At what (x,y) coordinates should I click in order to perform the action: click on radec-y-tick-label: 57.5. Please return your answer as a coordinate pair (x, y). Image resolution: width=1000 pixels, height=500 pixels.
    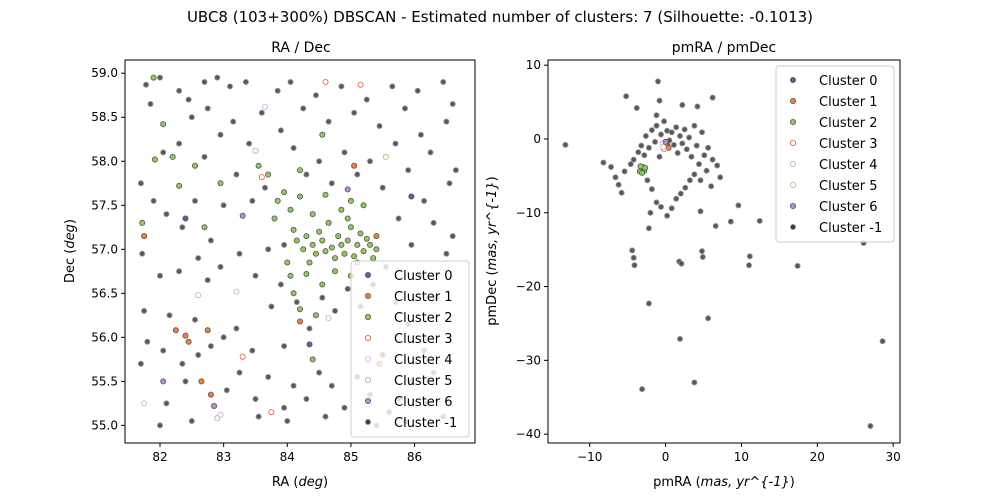
    Looking at the image, I should click on (104, 205).